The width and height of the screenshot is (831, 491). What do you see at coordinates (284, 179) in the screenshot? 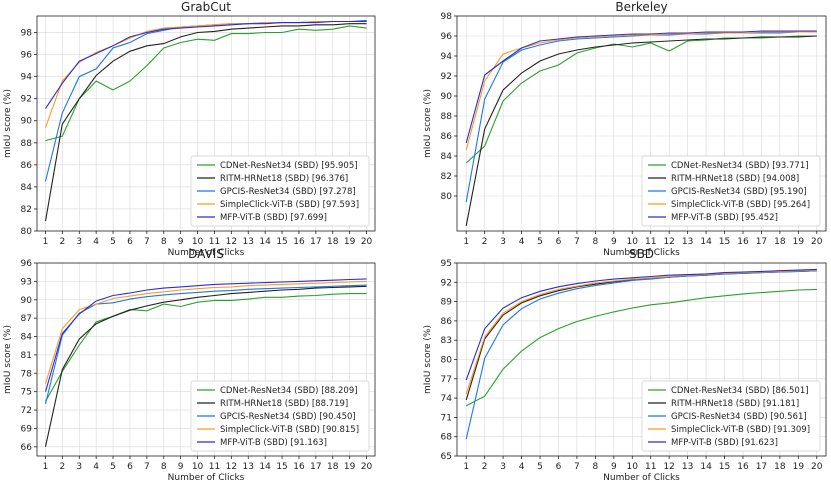
I see `legend-entry: RITM-HRNet18 (SBD) [96.376]` at bounding box center [284, 179].